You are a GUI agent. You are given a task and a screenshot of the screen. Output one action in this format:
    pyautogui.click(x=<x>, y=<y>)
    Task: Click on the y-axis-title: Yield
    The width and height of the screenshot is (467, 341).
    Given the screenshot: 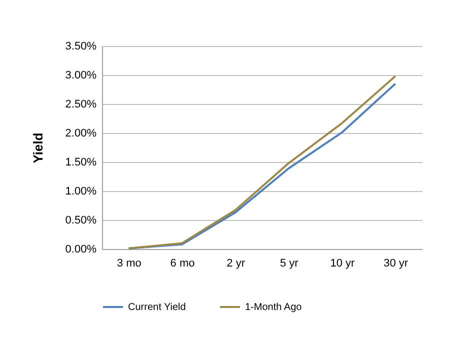 What is the action you would take?
    pyautogui.click(x=38, y=148)
    